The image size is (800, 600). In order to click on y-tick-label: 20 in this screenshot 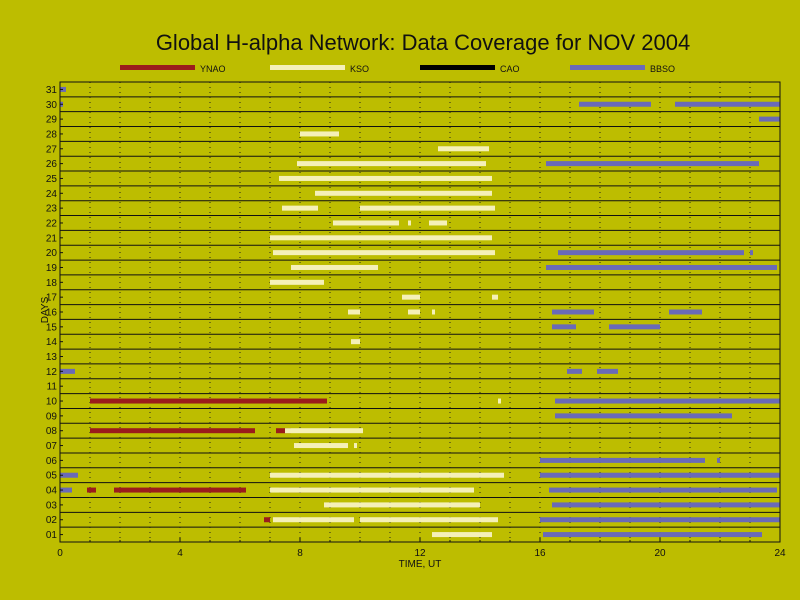, I will do `click(52, 253)`.